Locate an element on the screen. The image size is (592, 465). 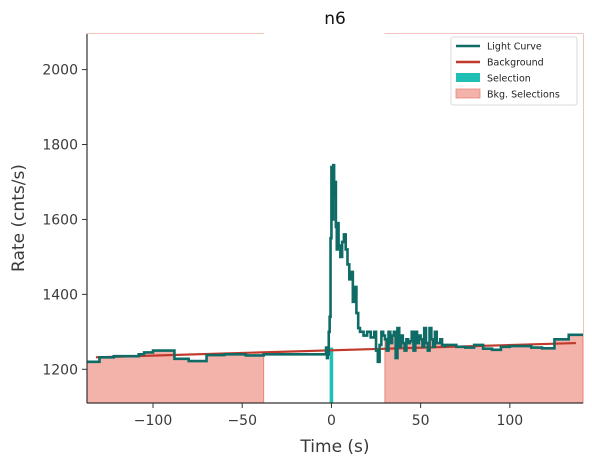
legend-box is located at coordinates (514, 71).